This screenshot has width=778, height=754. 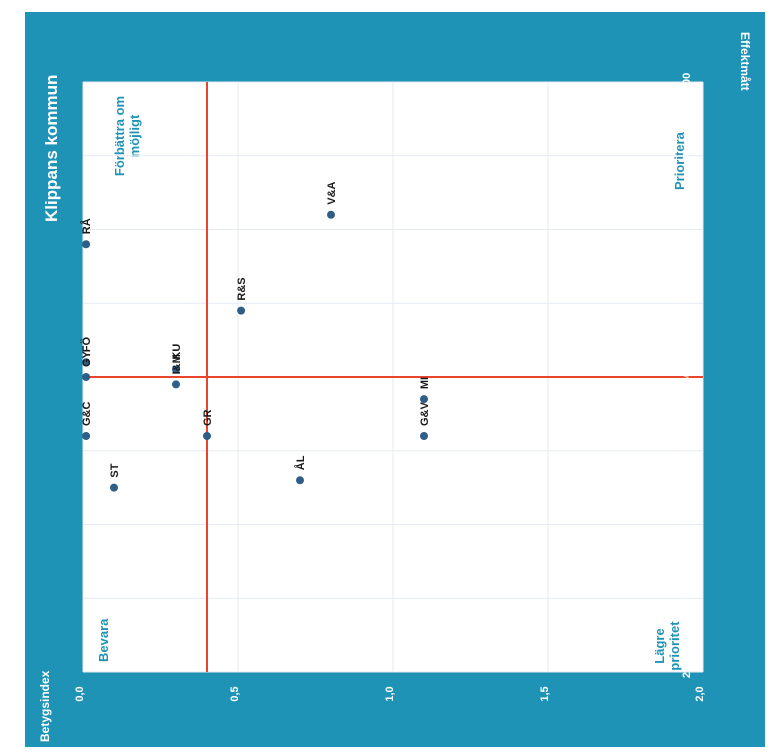 What do you see at coordinates (425, 414) in the screenshot?
I see `point-label: G&V` at bounding box center [425, 414].